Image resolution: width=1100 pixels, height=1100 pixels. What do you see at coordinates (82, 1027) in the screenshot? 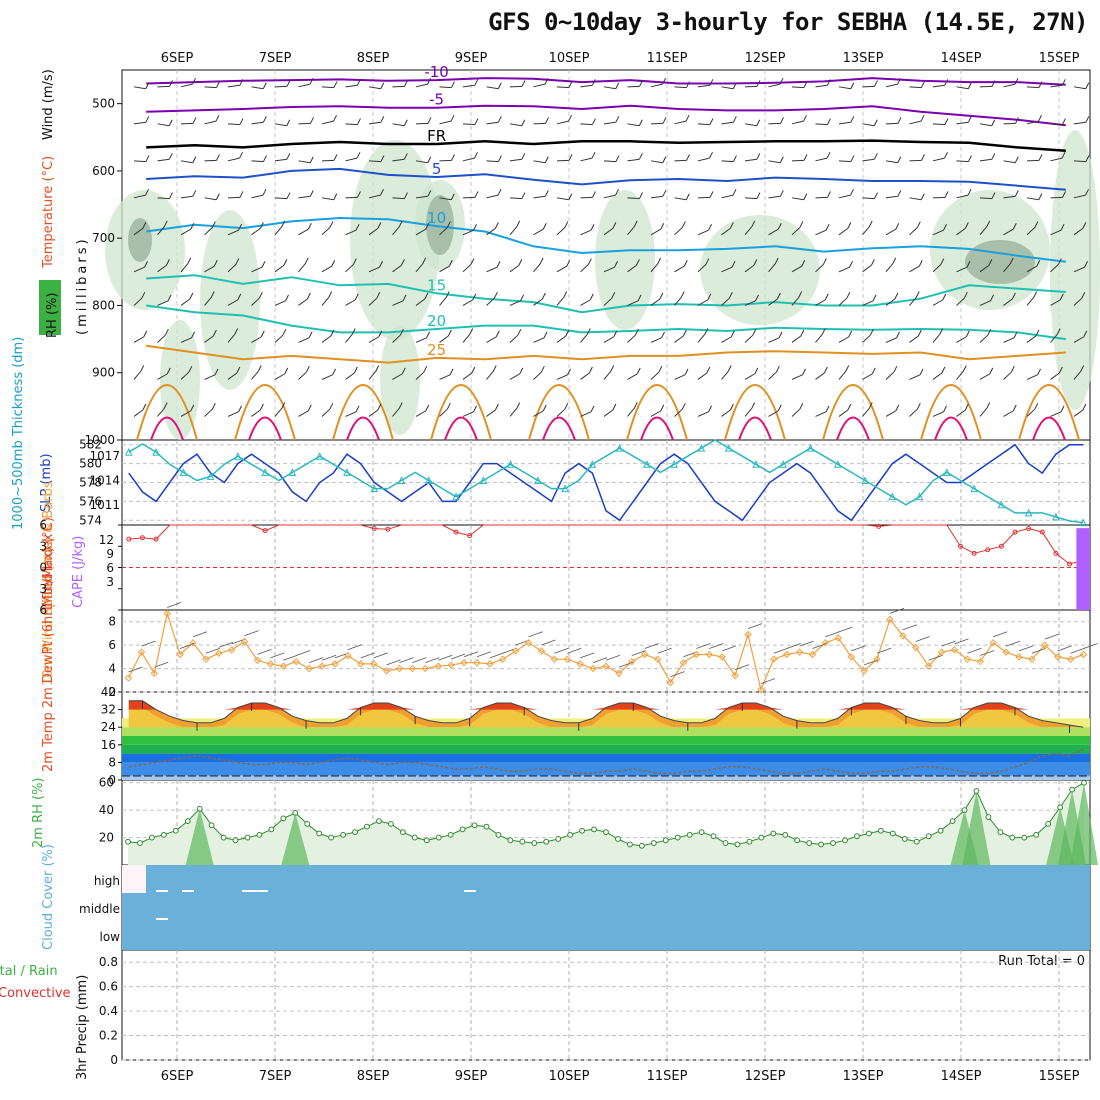
I see `precip-label: 3hr Precip (mm)` at bounding box center [82, 1027].